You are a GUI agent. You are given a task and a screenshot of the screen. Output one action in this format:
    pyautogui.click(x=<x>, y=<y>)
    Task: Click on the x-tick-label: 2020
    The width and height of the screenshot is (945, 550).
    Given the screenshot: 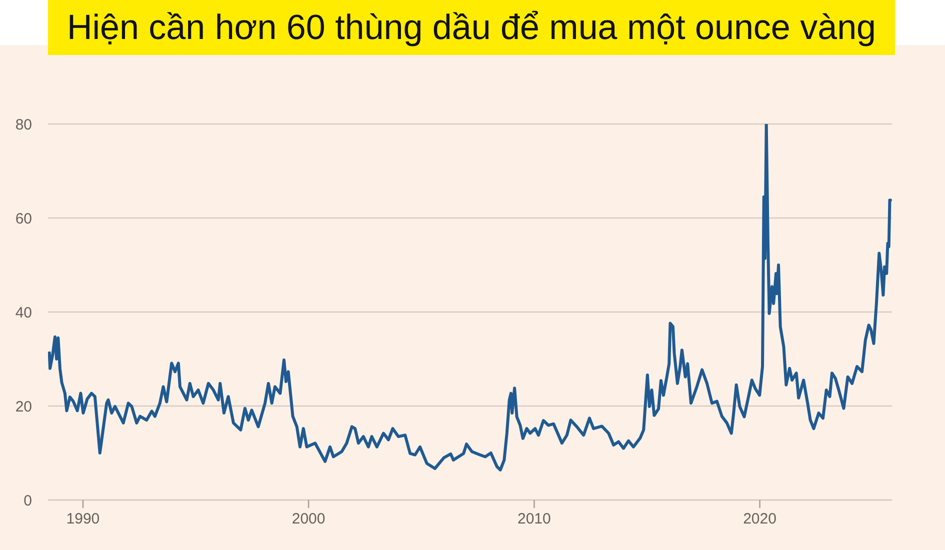 What is the action you would take?
    pyautogui.click(x=759, y=519)
    